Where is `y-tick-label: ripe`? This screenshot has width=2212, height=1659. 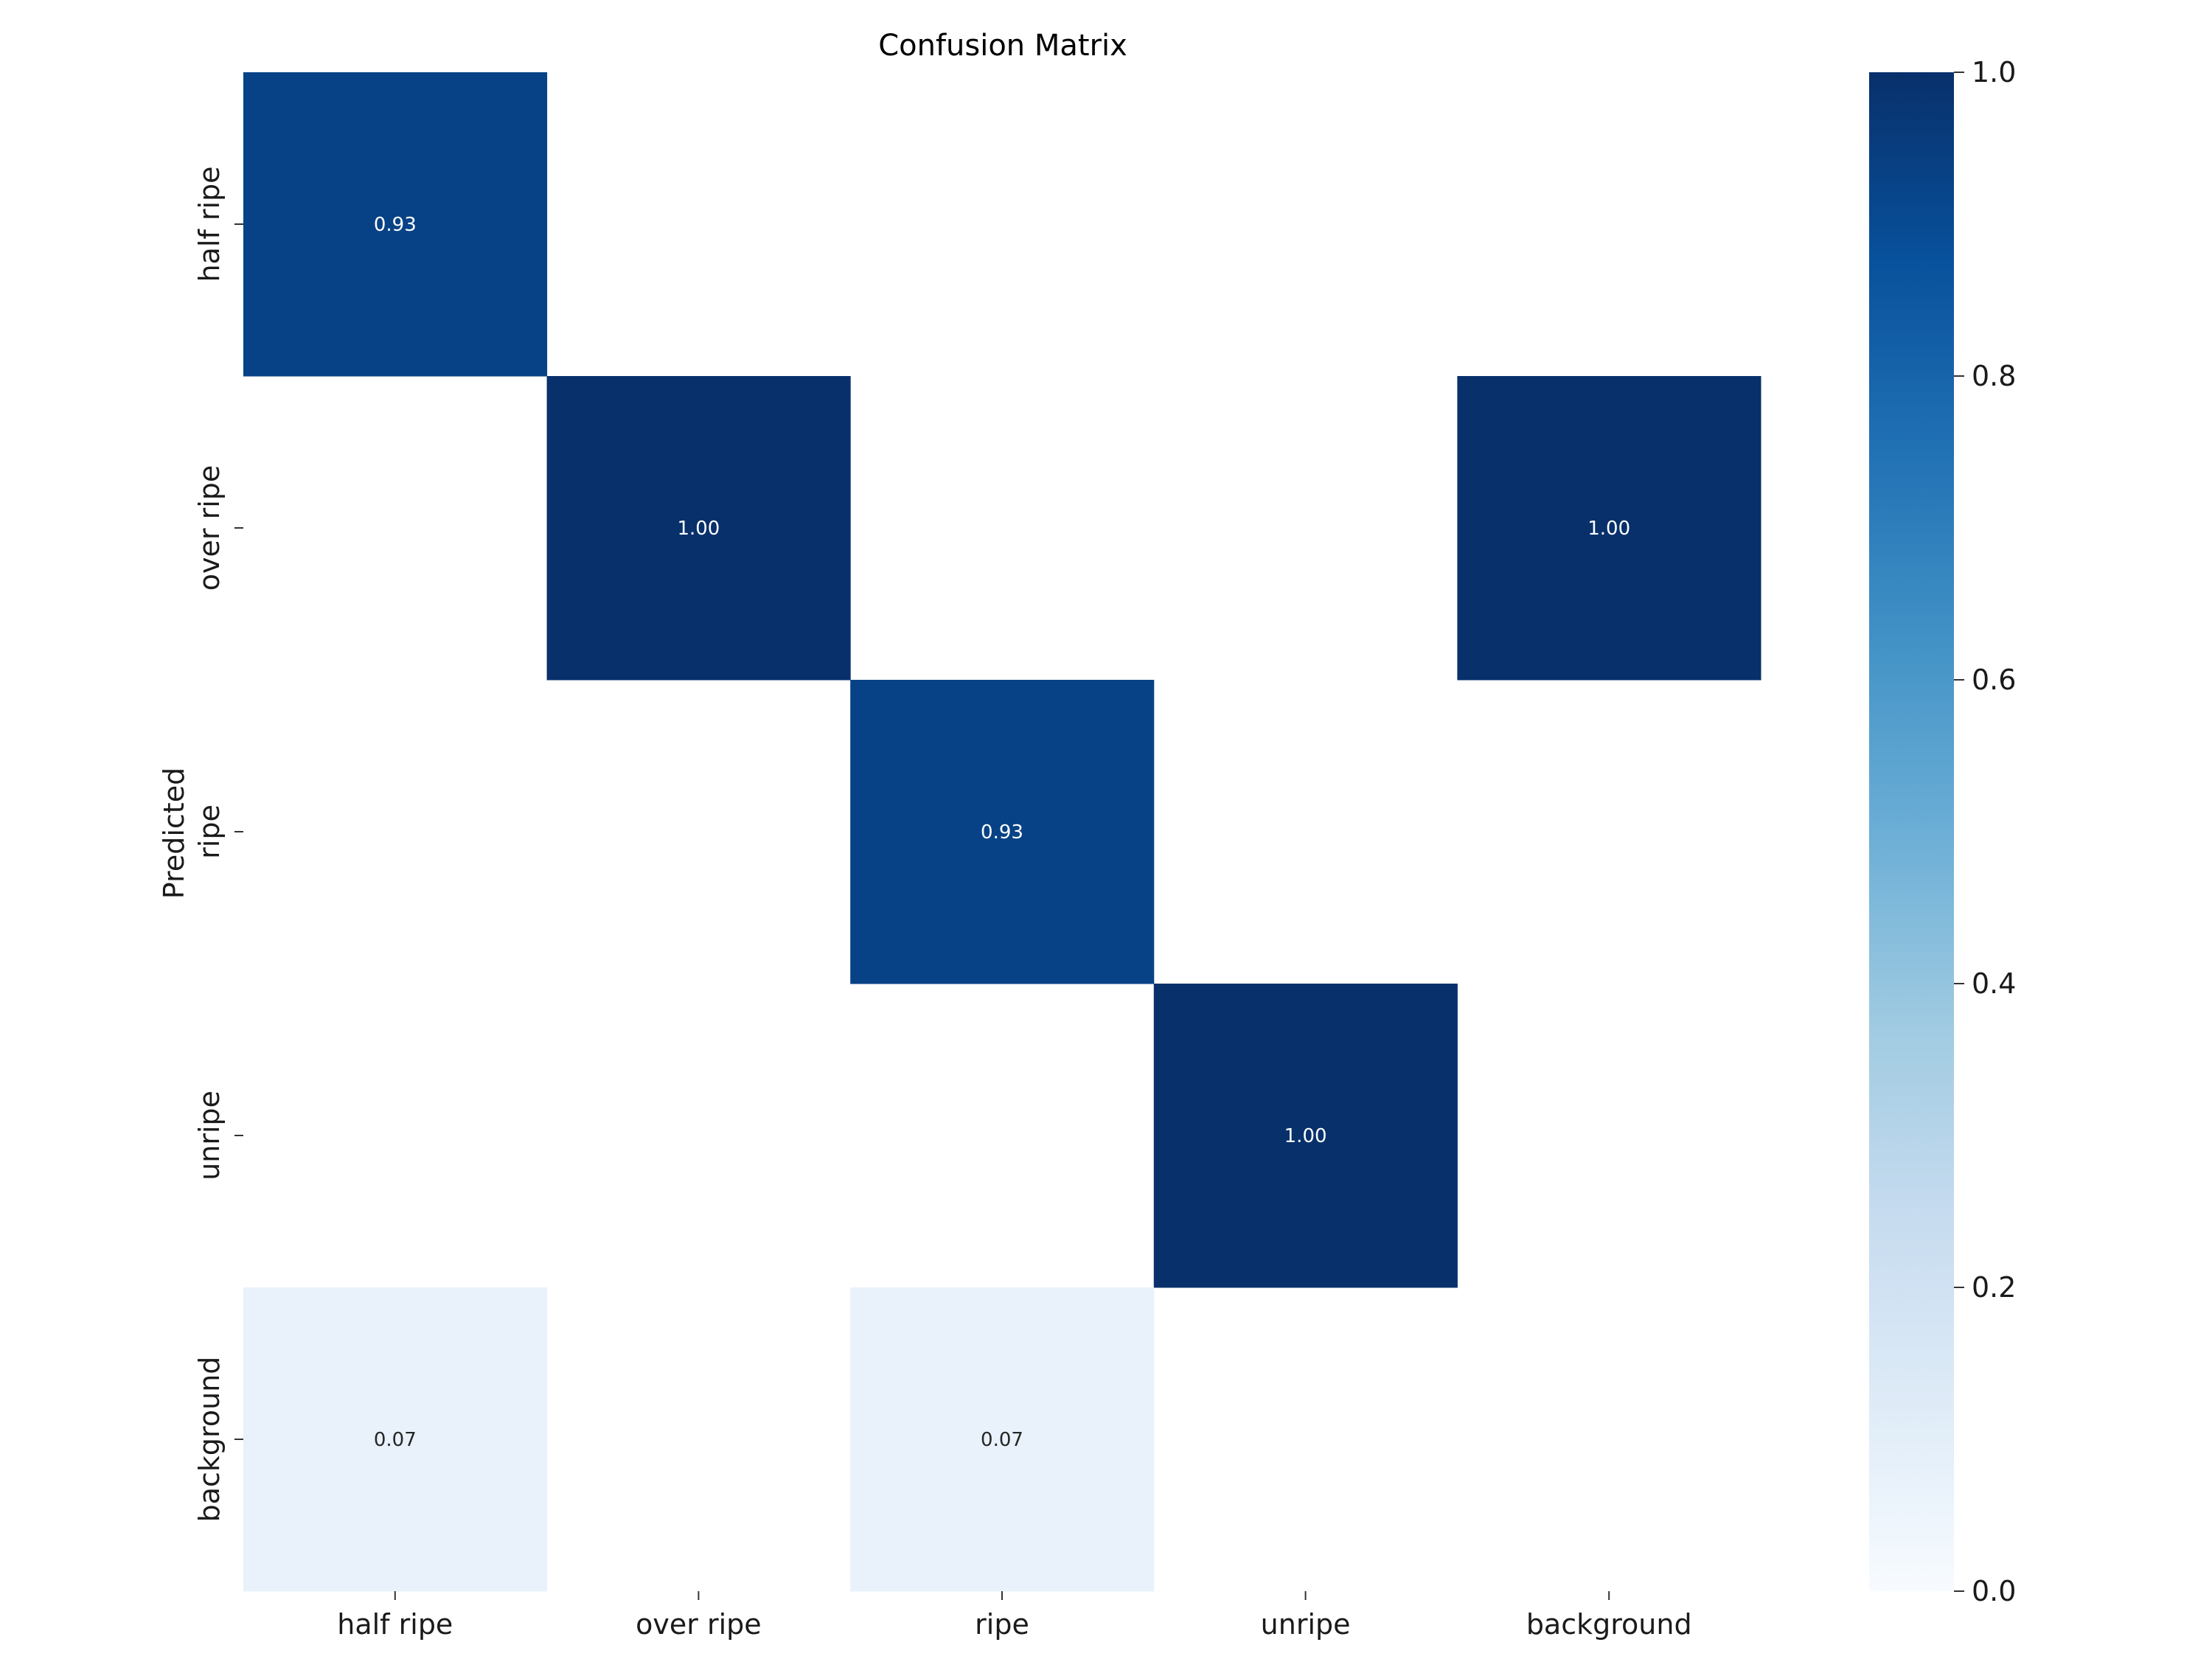
y-tick-label: ripe is located at coordinates (209, 831).